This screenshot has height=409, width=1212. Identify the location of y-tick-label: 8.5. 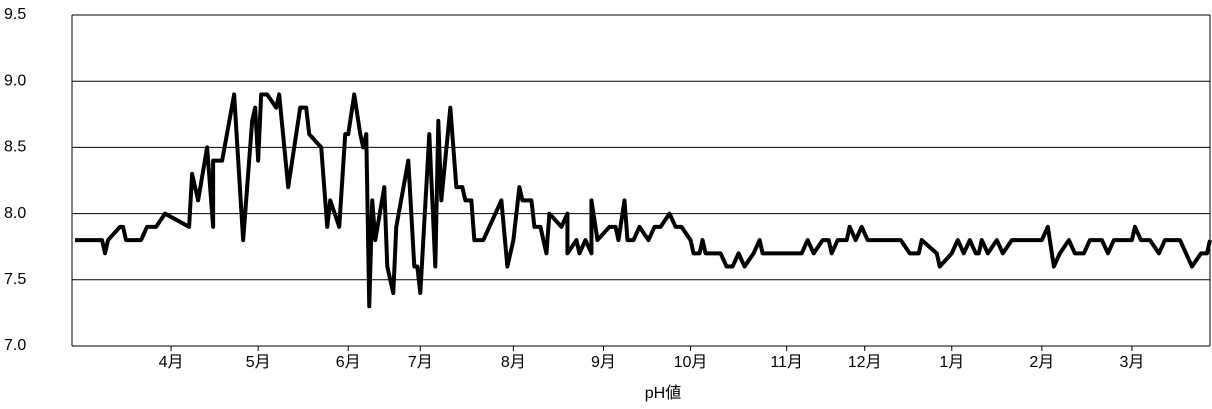
(15, 147).